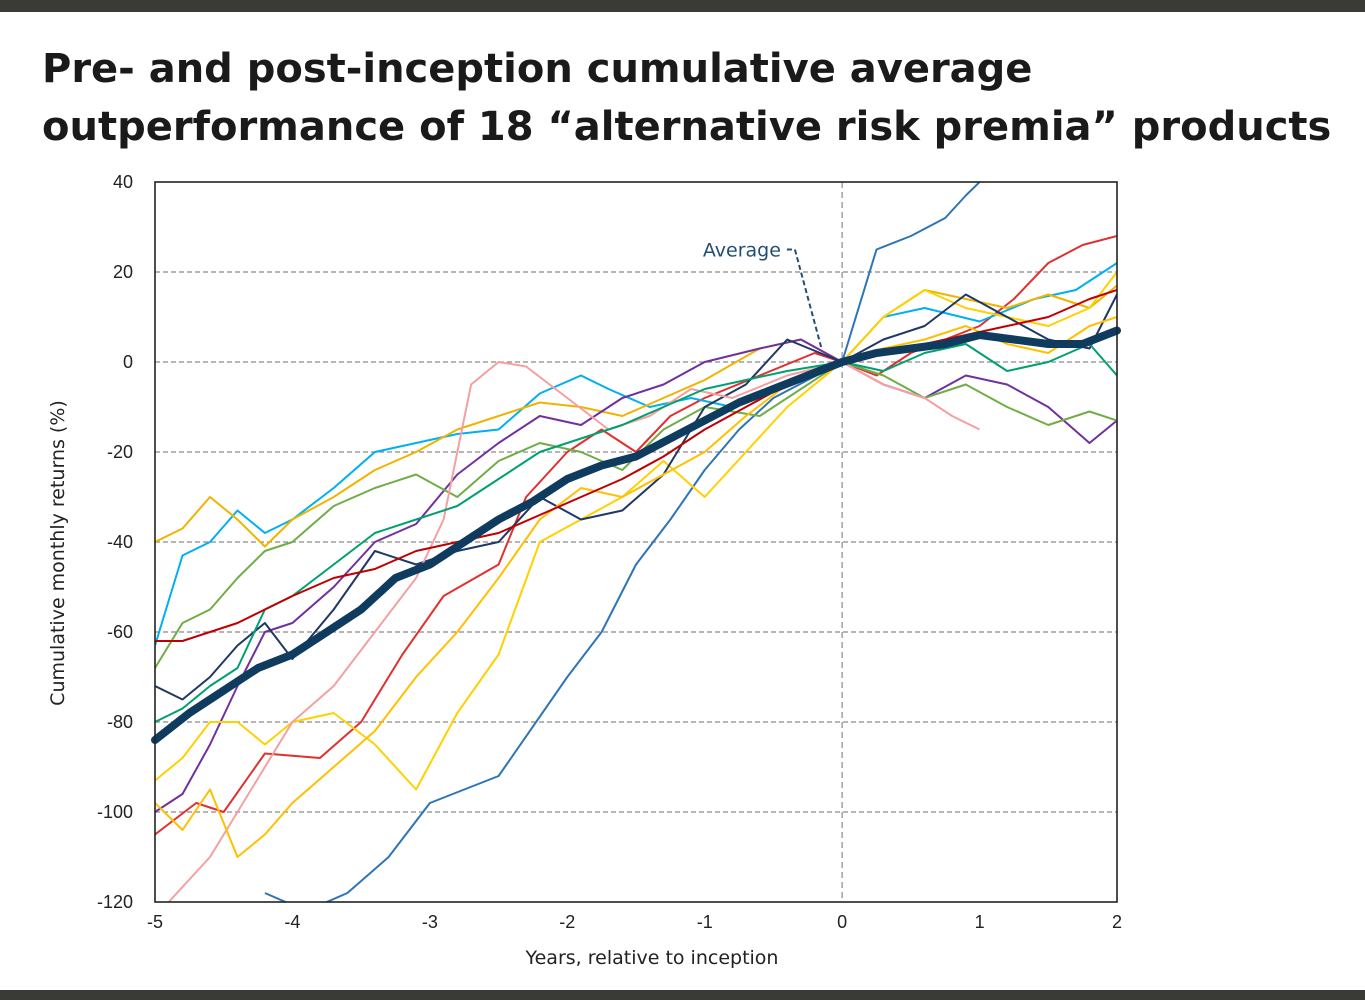  What do you see at coordinates (682, 995) in the screenshot?
I see `frame-bottom-bar` at bounding box center [682, 995].